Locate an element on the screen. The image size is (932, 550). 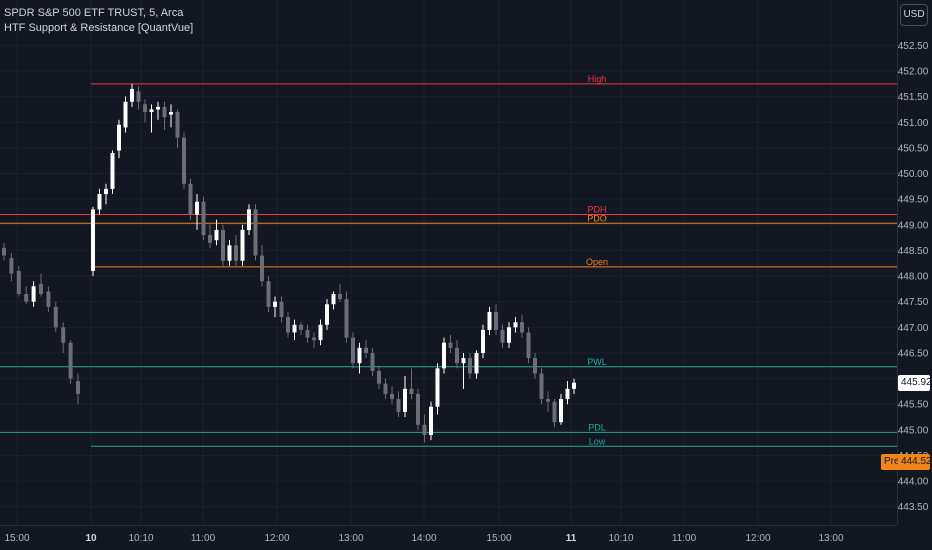
price-tick-label: 452.50 is located at coordinates (913, 46).